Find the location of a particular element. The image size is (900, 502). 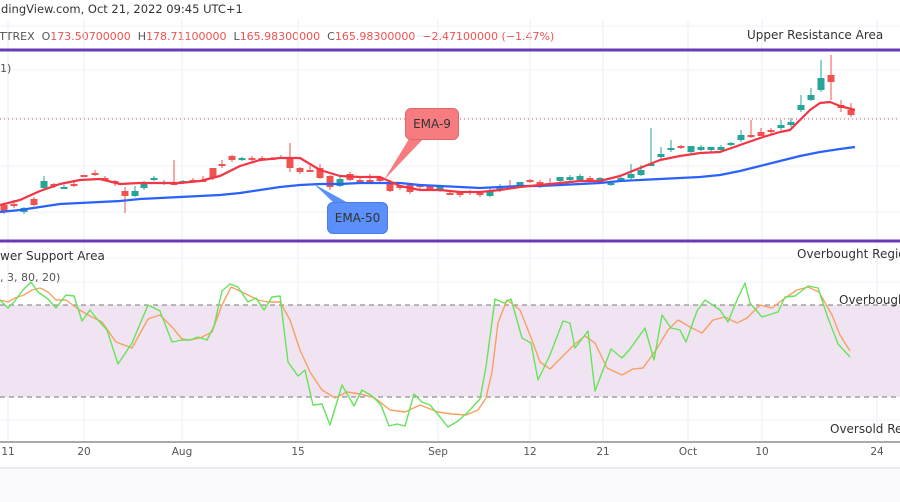

time-axis-tick: 21 is located at coordinates (603, 452).